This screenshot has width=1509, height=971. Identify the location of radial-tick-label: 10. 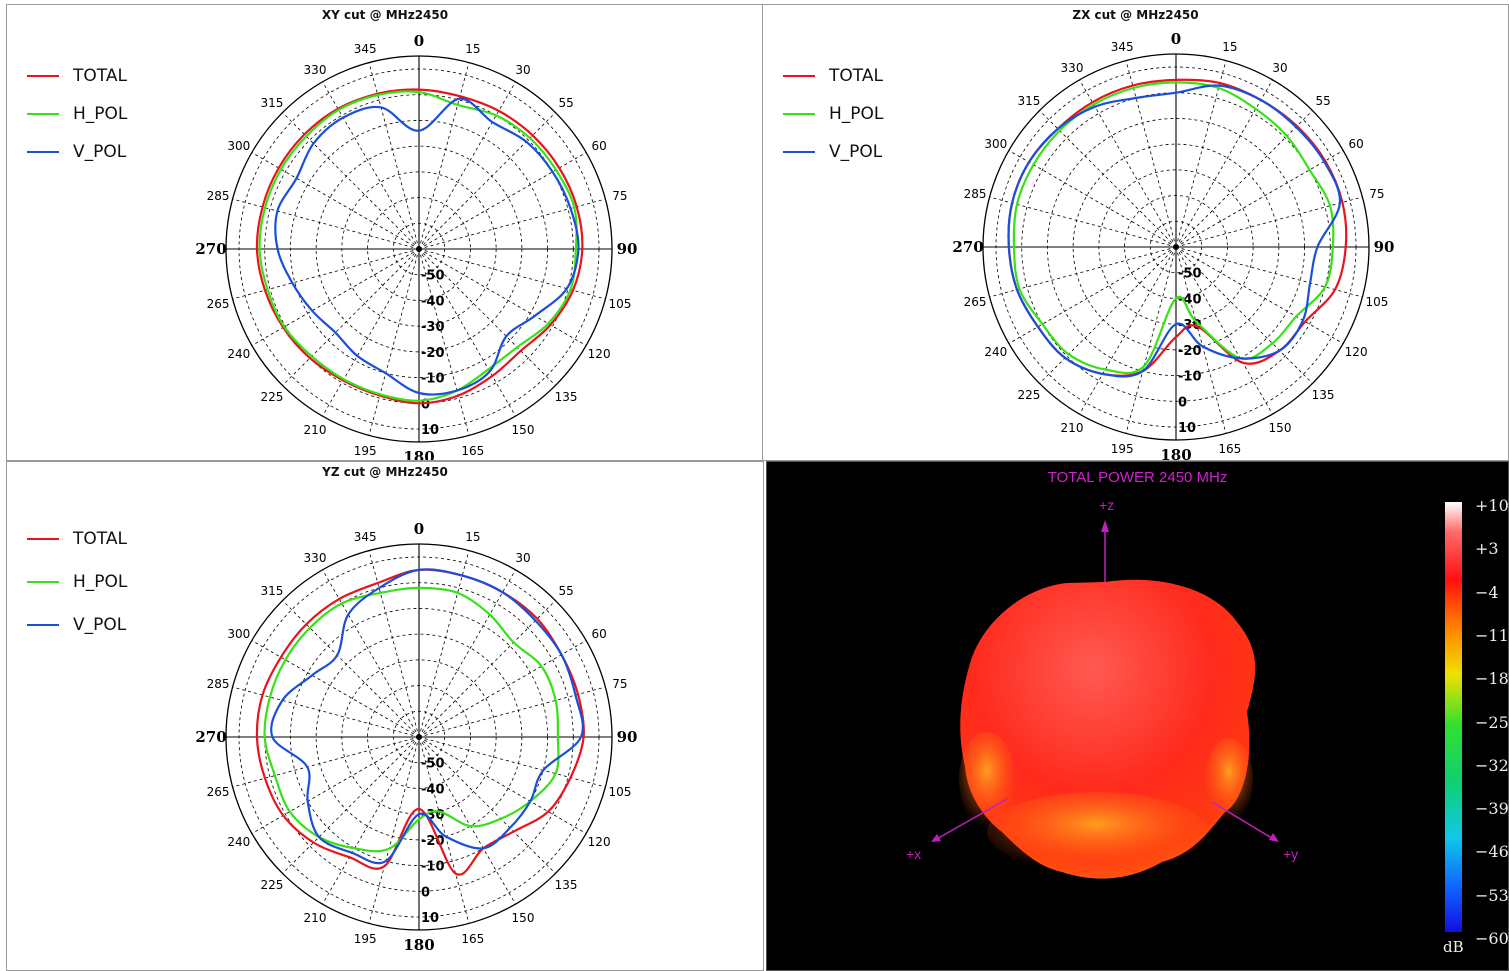
(430, 918).